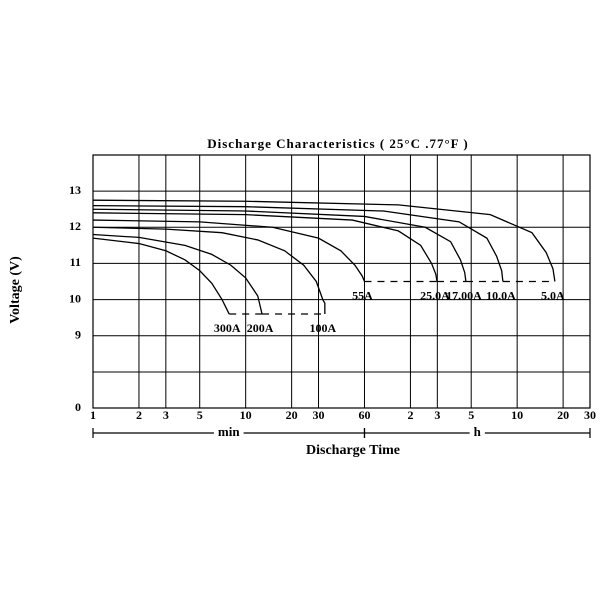  I want to click on series-label: 200A, so click(260, 328).